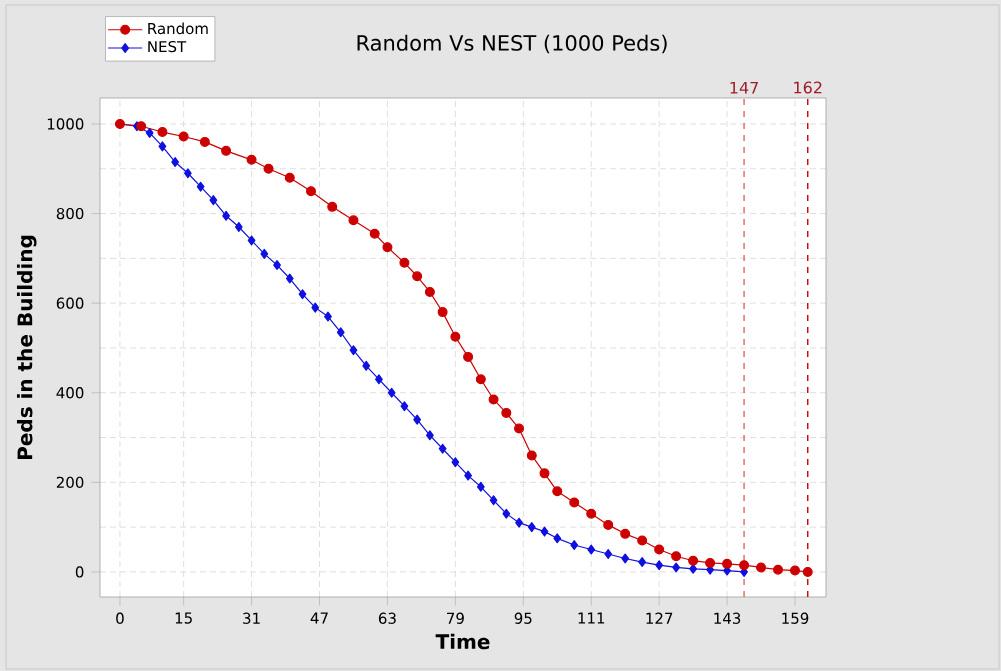 This screenshot has height=671, width=1001. What do you see at coordinates (727, 618) in the screenshot?
I see `x-tick-label: 143` at bounding box center [727, 618].